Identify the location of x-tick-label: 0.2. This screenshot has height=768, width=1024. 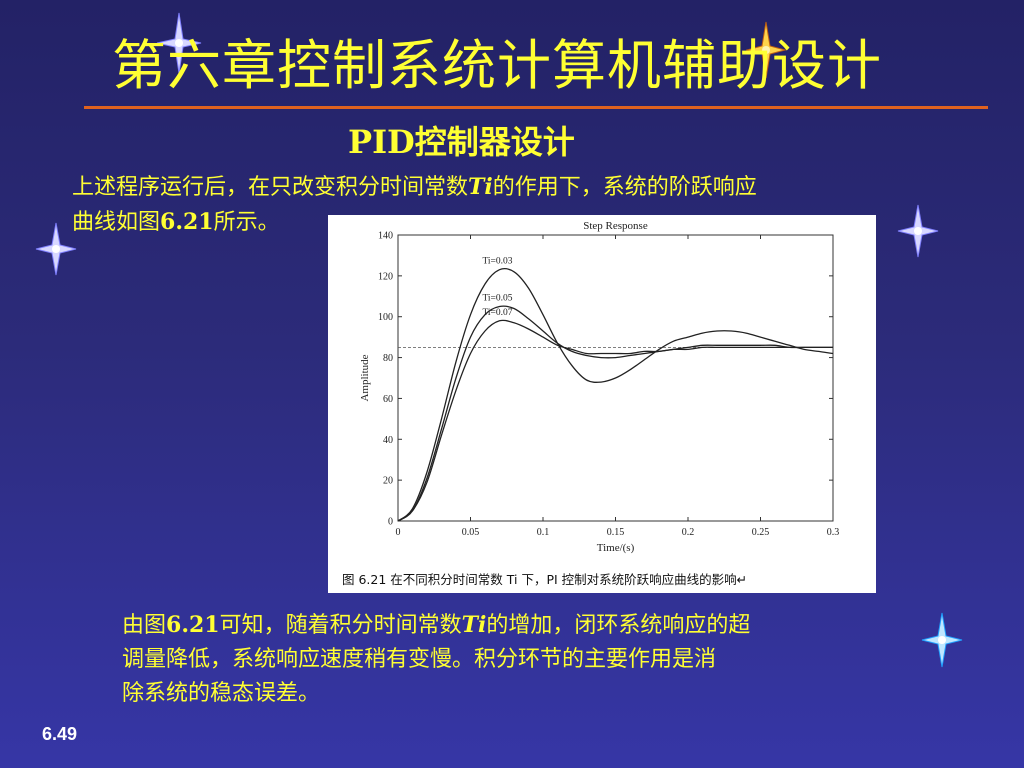
(688, 532).